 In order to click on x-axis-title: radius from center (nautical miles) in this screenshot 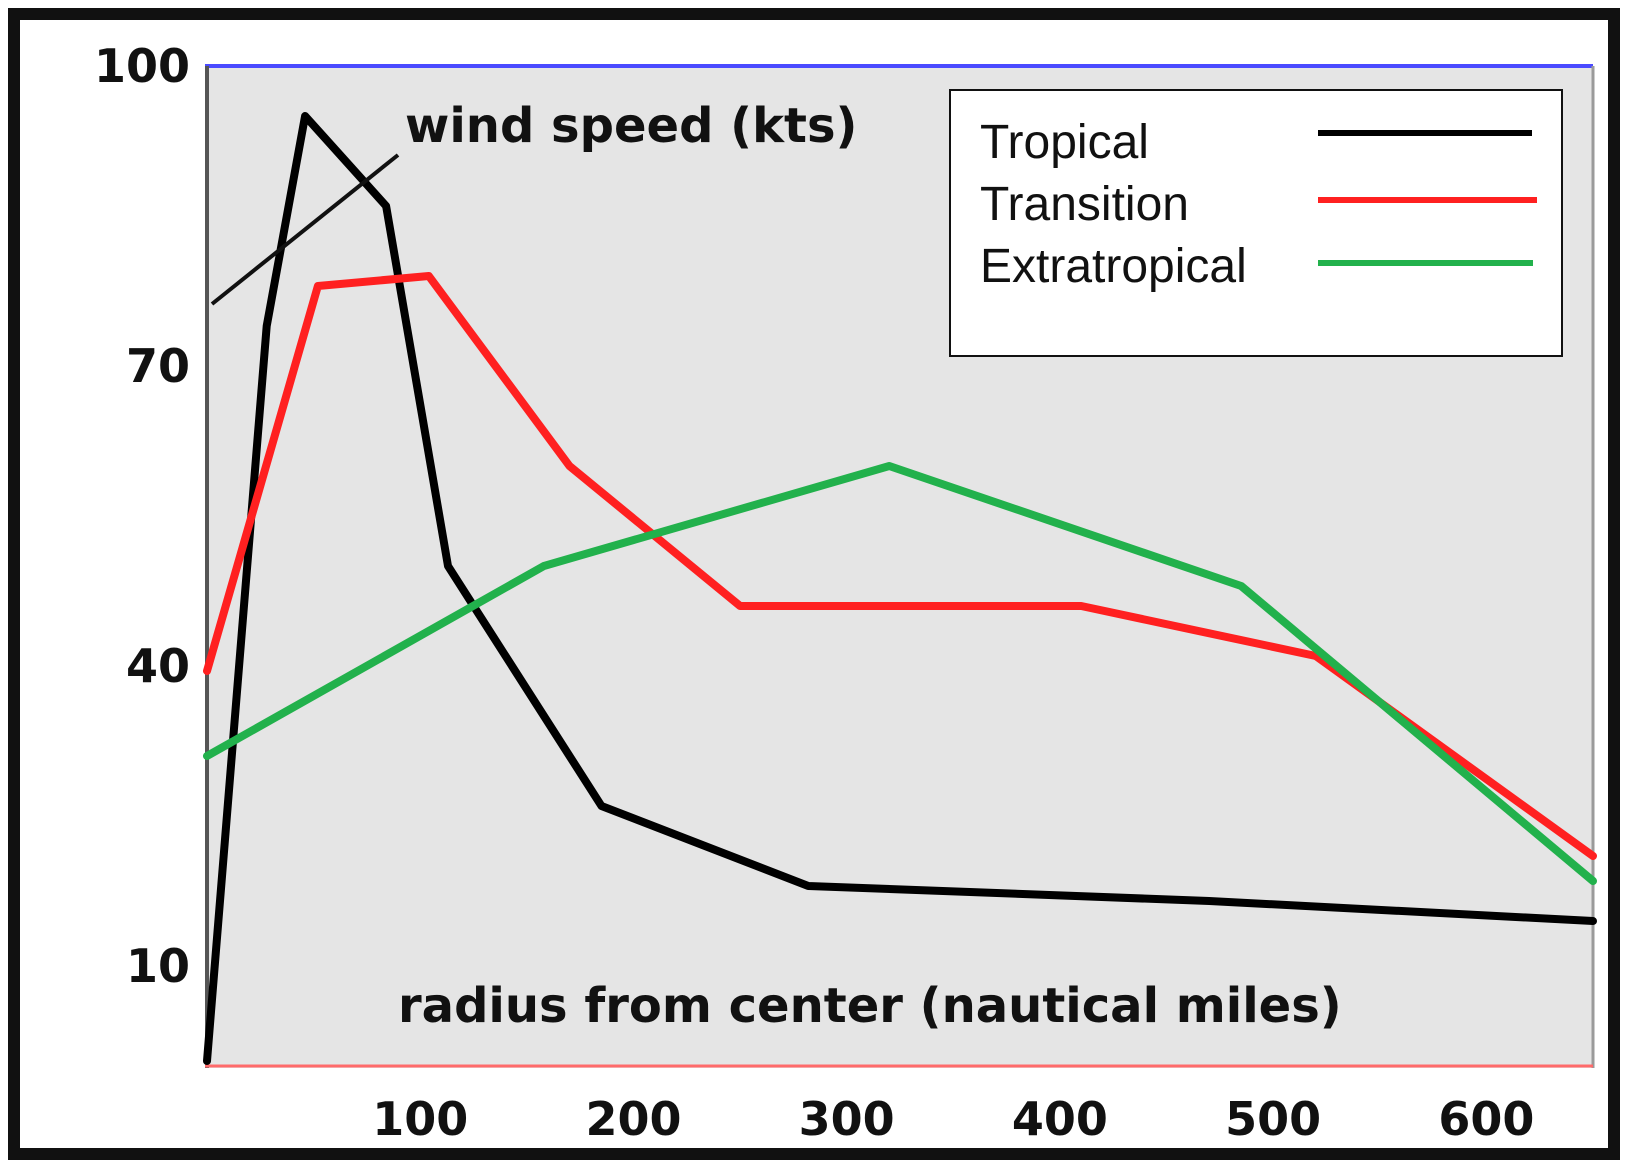, I will do `click(870, 1006)`.